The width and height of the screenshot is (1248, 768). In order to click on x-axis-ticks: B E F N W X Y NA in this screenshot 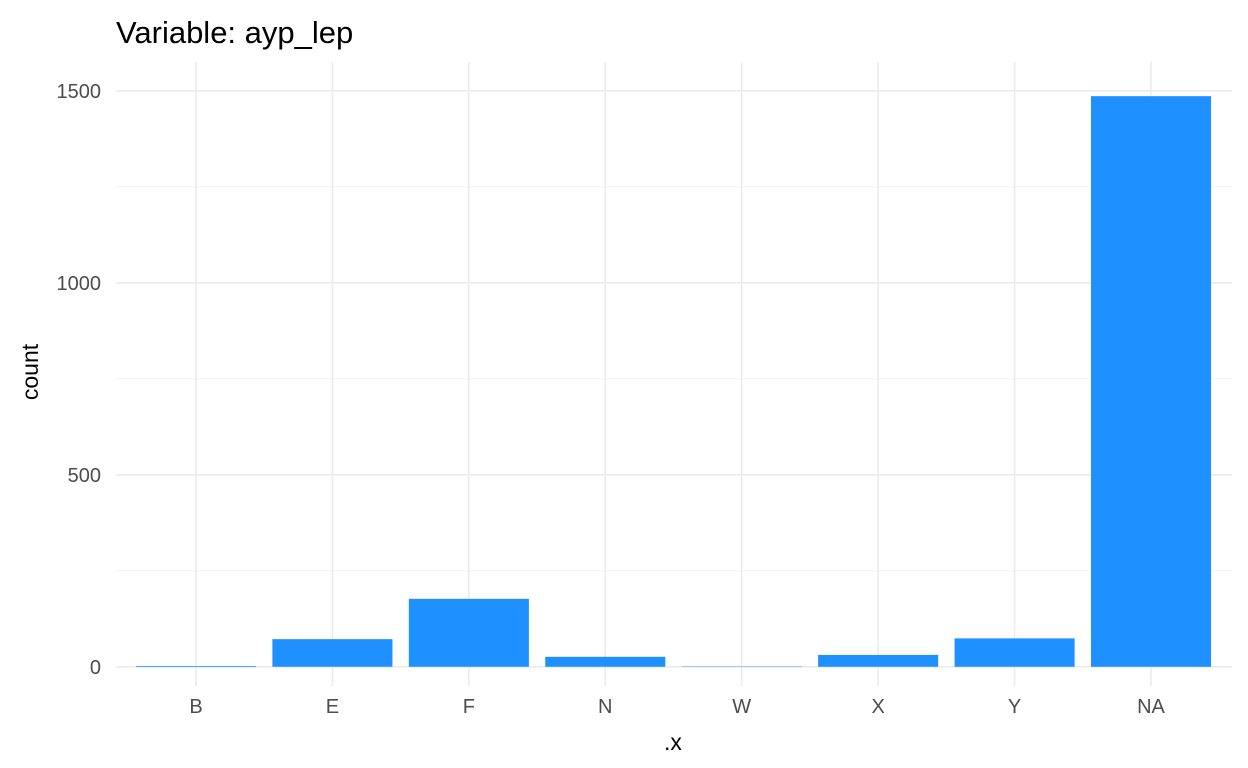, I will do `click(677, 707)`.